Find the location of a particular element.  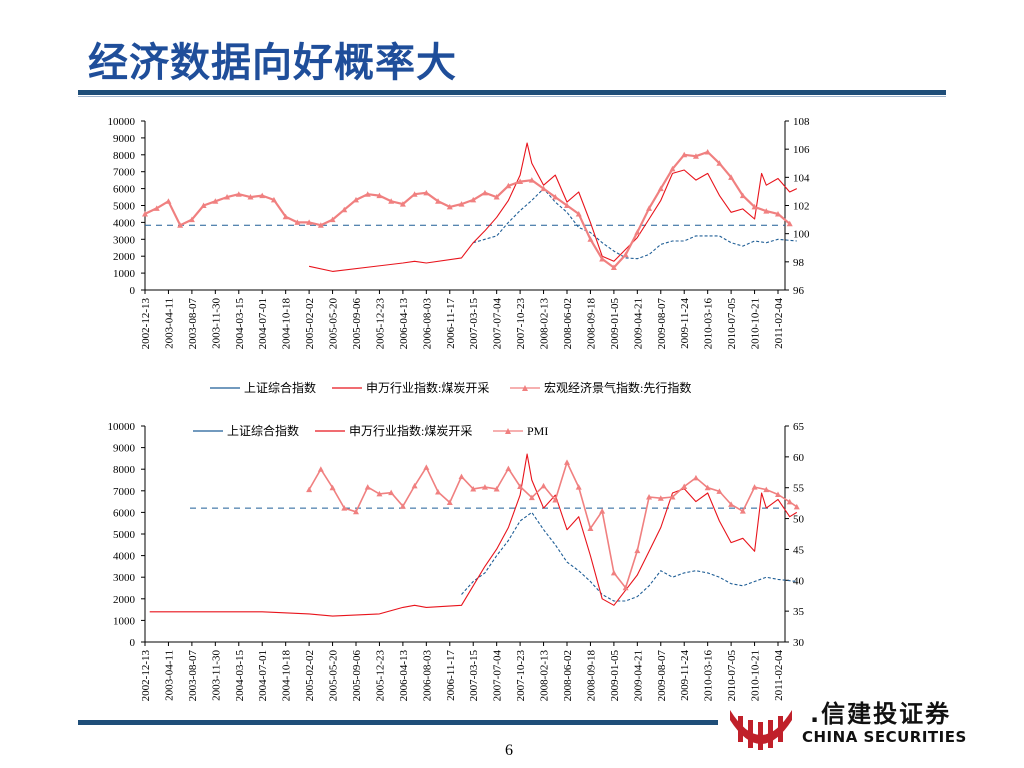

right-tick-label: 100 is located at coordinates (801, 235).